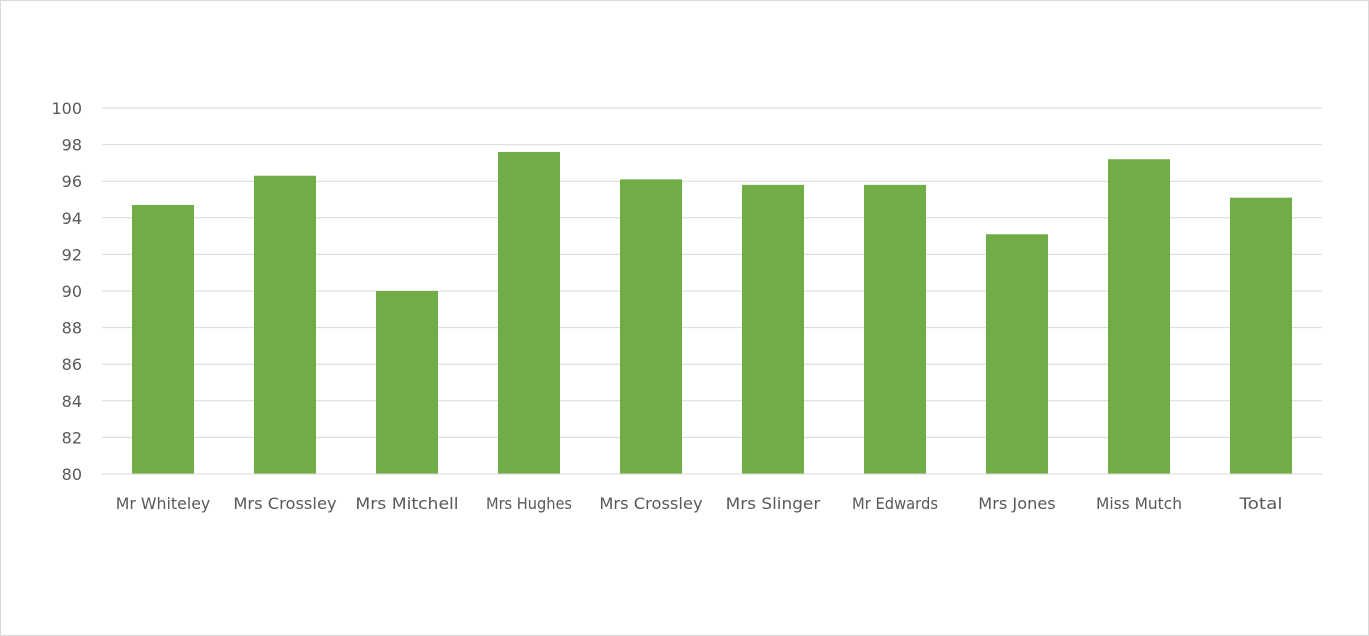  What do you see at coordinates (895, 503) in the screenshot?
I see `x-category-label: Mr Edwards` at bounding box center [895, 503].